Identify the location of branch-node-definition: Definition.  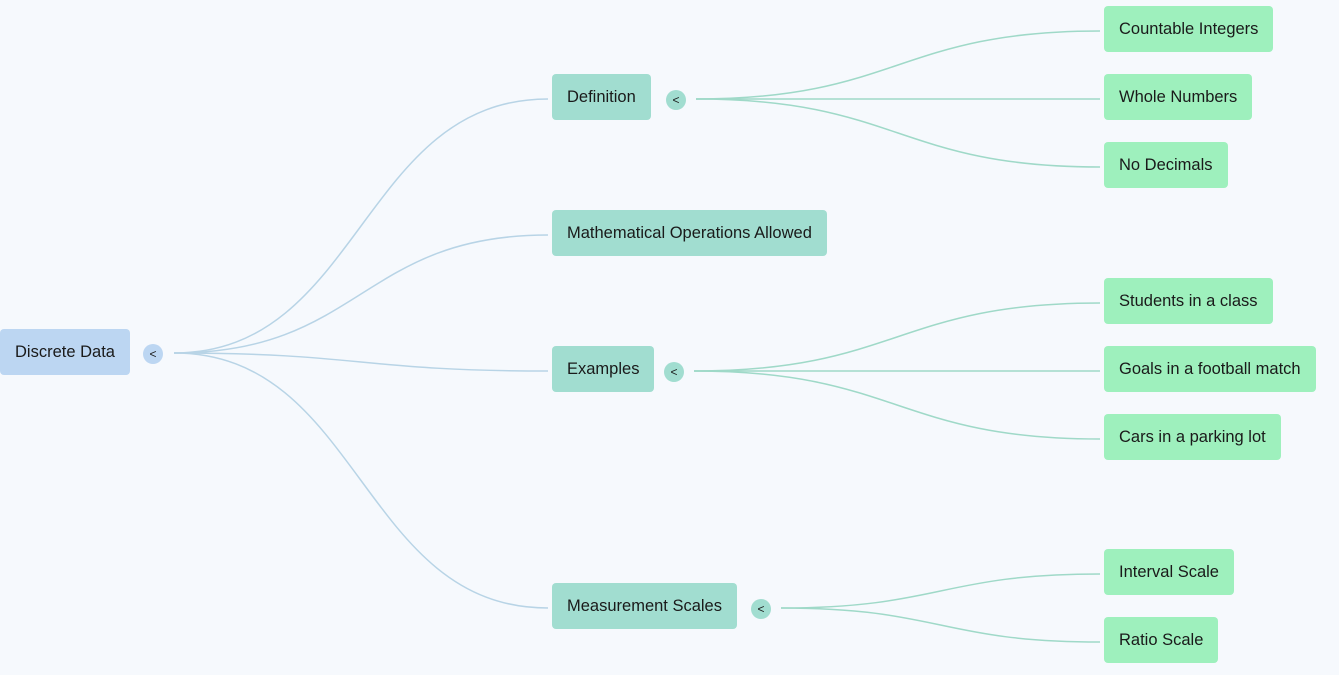
(601, 97).